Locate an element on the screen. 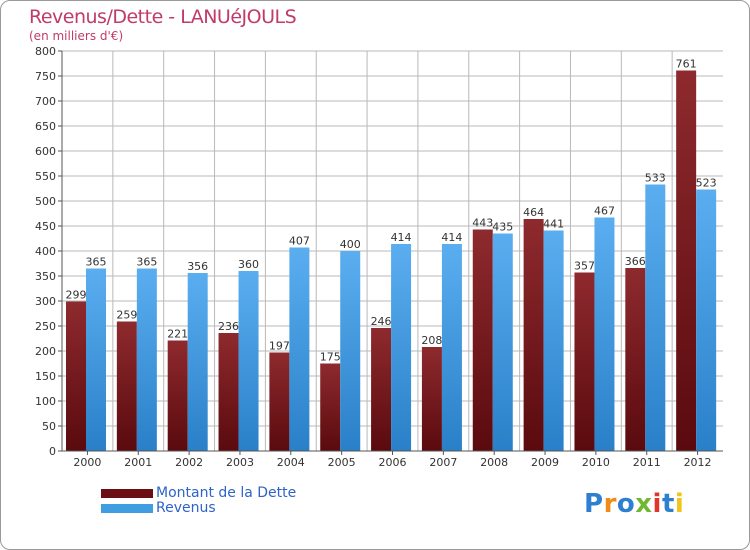 This screenshot has width=750, height=550. x-tick-label: 2000 is located at coordinates (87, 462).